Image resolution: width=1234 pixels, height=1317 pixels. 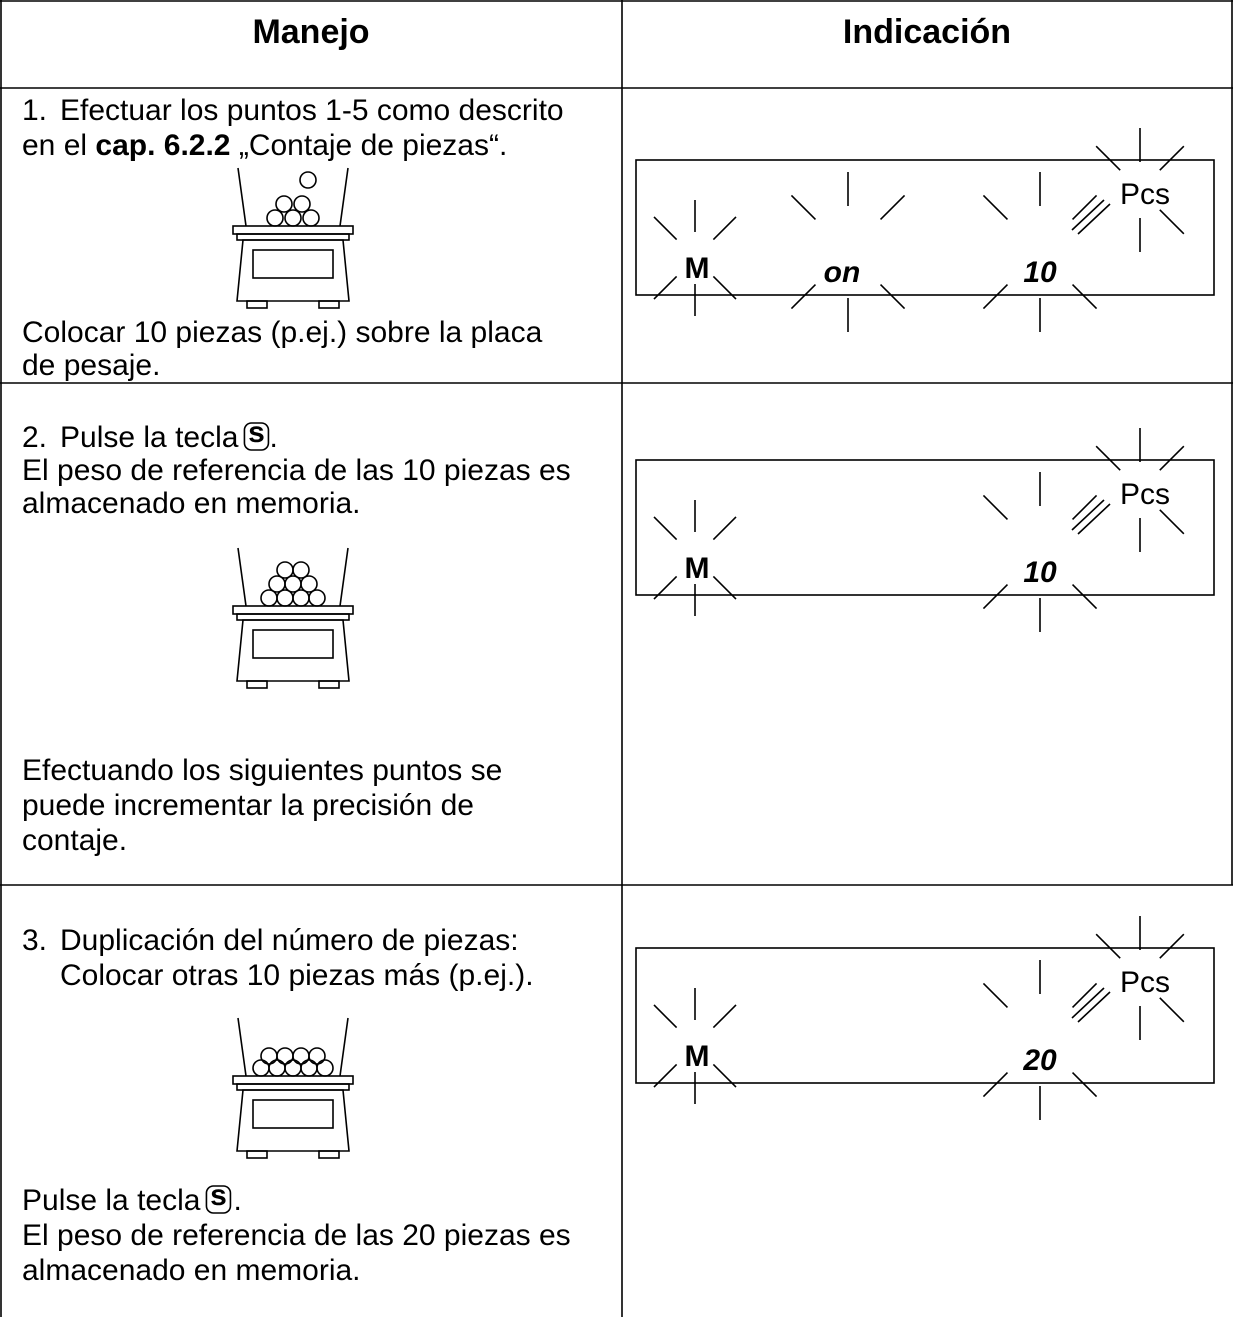 What do you see at coordinates (927, 32) in the screenshot?
I see `header-right: Indicación` at bounding box center [927, 32].